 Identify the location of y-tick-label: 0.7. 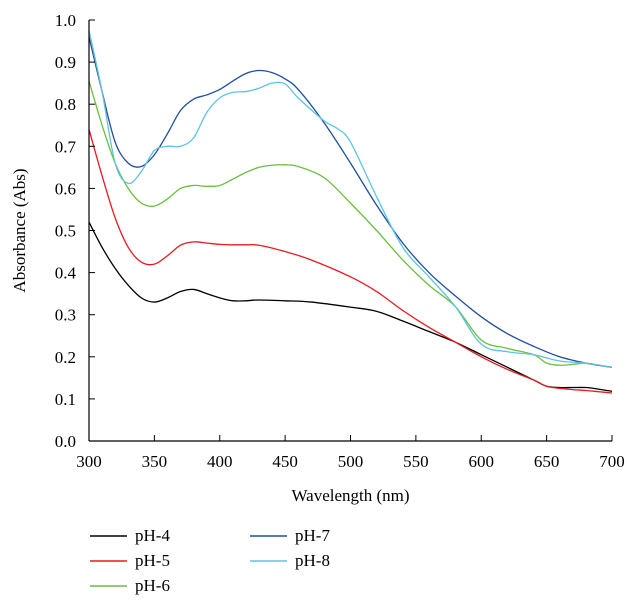
(66, 146).